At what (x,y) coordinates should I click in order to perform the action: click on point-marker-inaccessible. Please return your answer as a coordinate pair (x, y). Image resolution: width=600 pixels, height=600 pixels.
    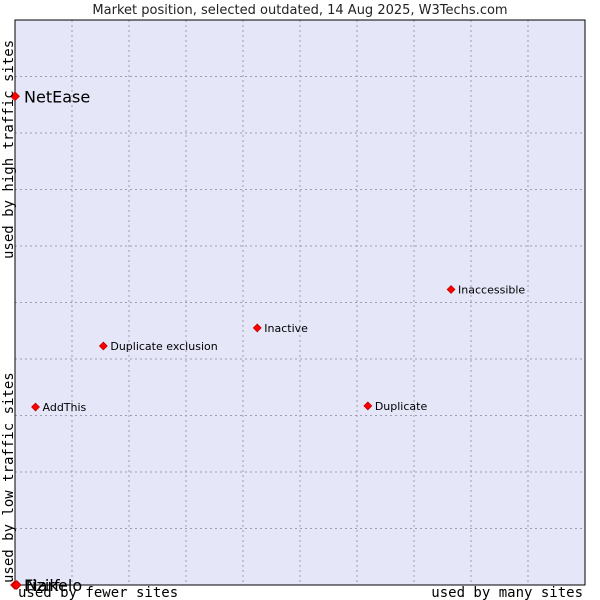
    Looking at the image, I should click on (451, 289).